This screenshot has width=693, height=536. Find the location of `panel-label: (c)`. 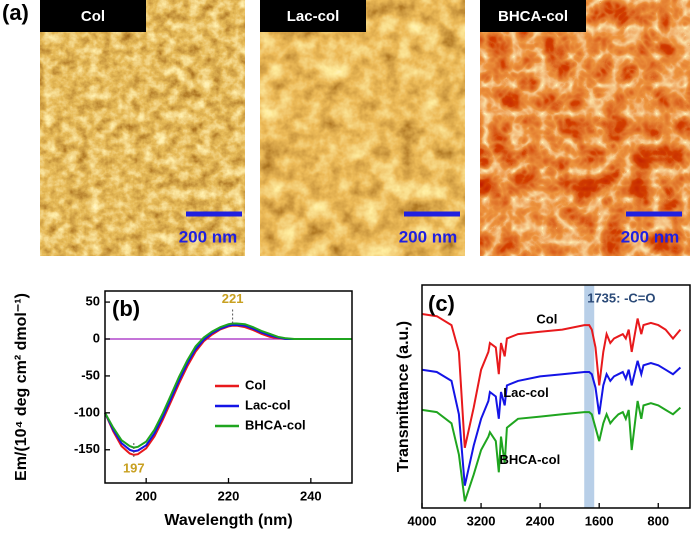

panel-label: (c) is located at coordinates (441, 303).